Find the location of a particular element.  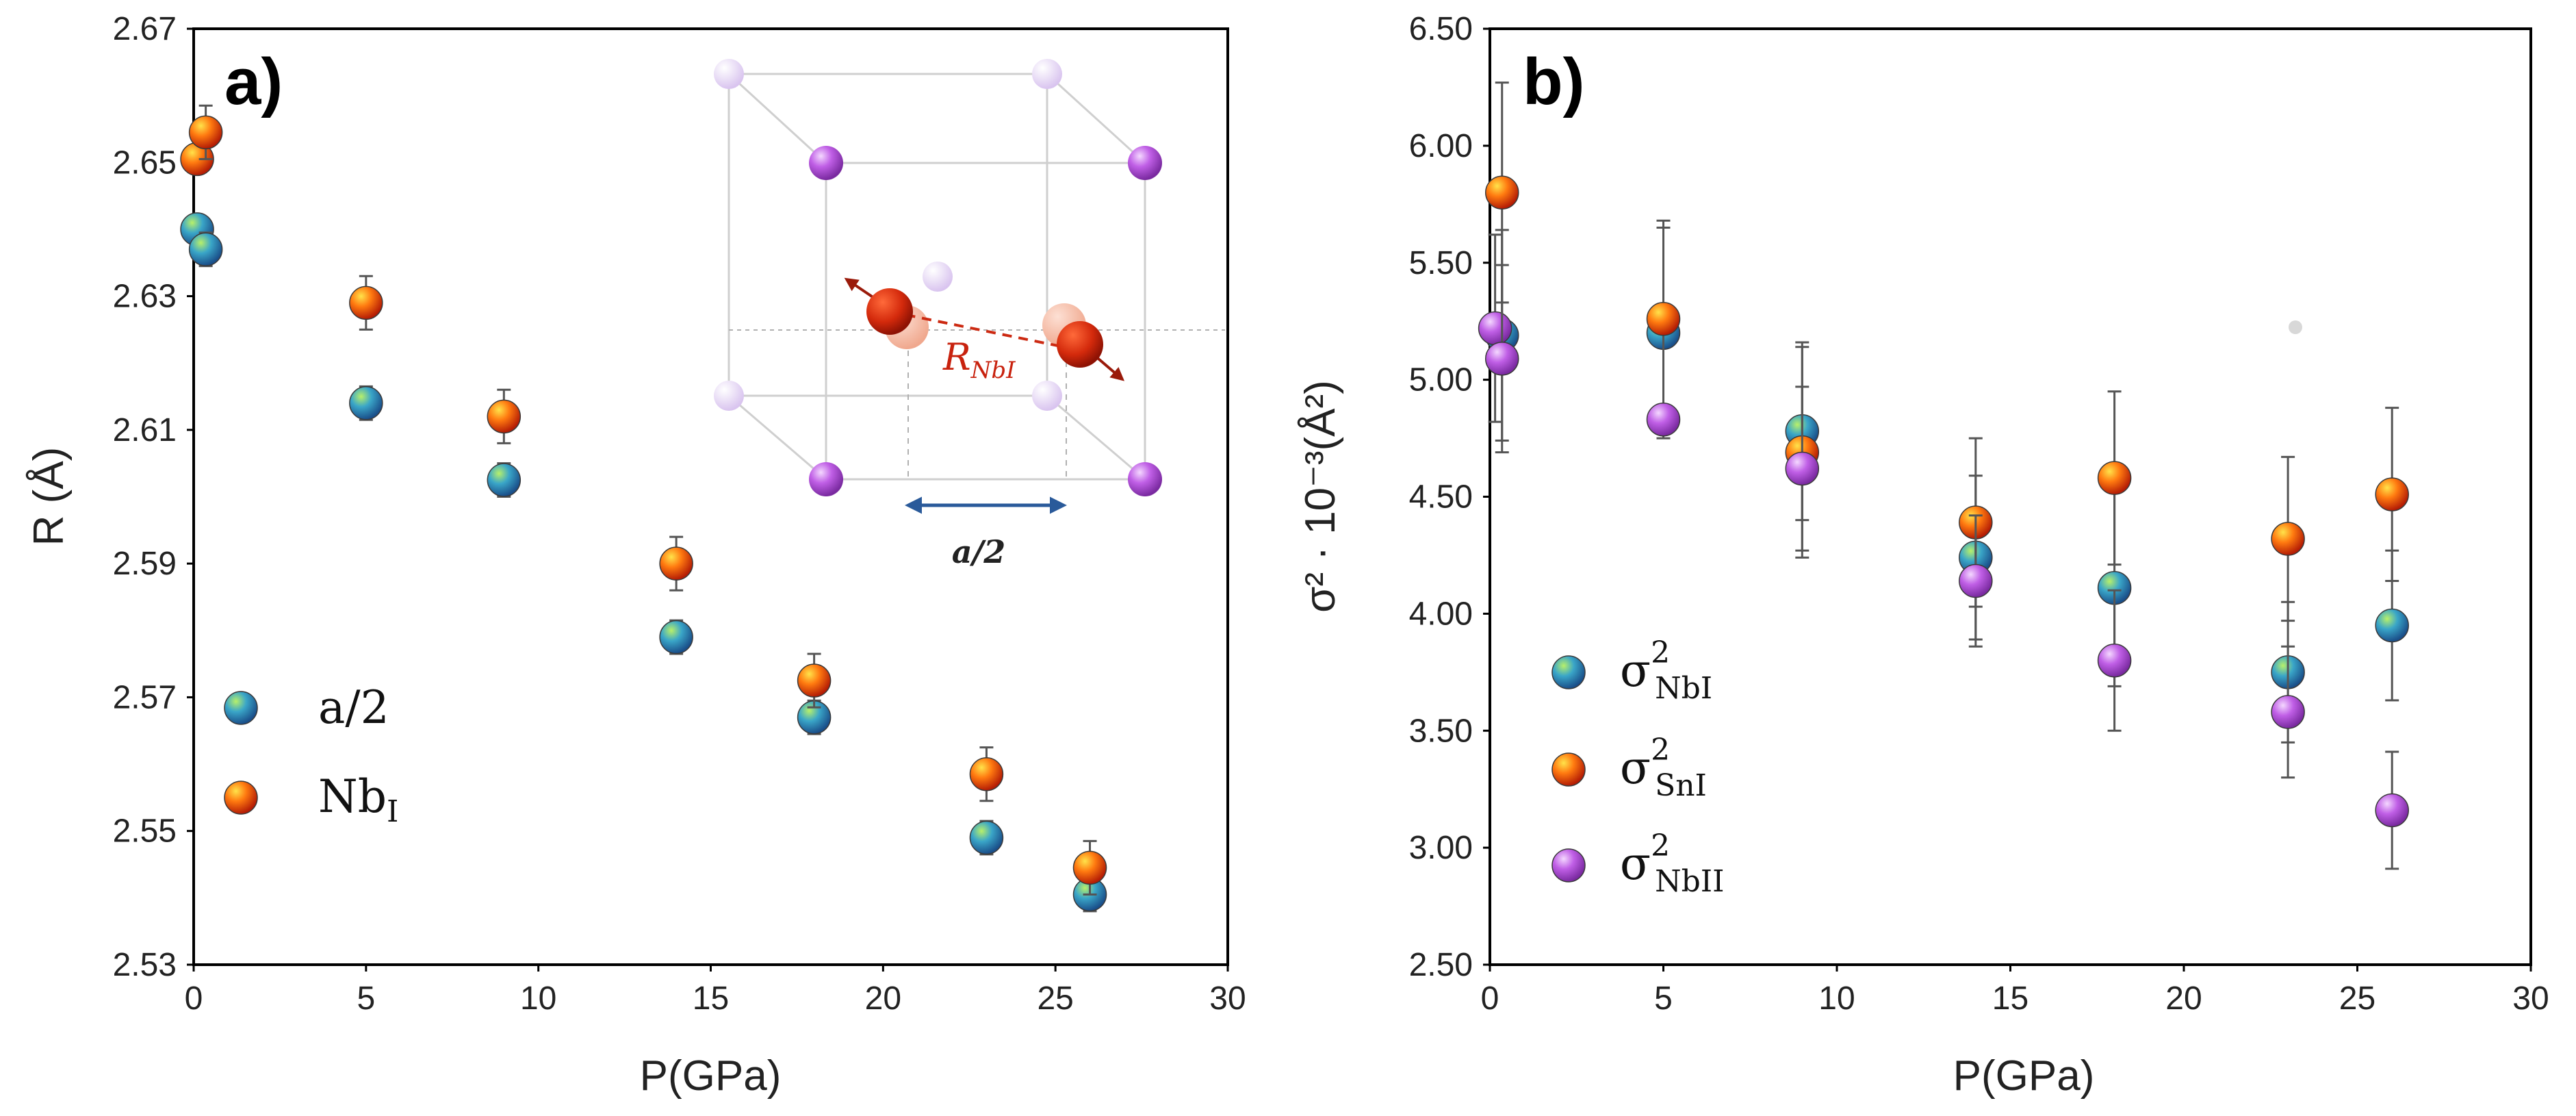

inset-lattice-label: a/2 is located at coordinates (979, 551).